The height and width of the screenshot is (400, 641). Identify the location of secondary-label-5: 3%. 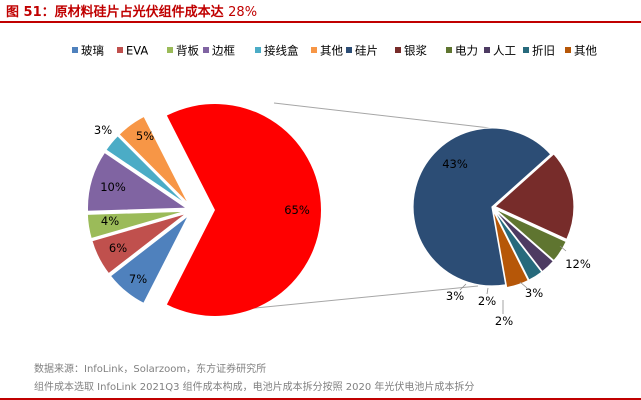
(455, 296).